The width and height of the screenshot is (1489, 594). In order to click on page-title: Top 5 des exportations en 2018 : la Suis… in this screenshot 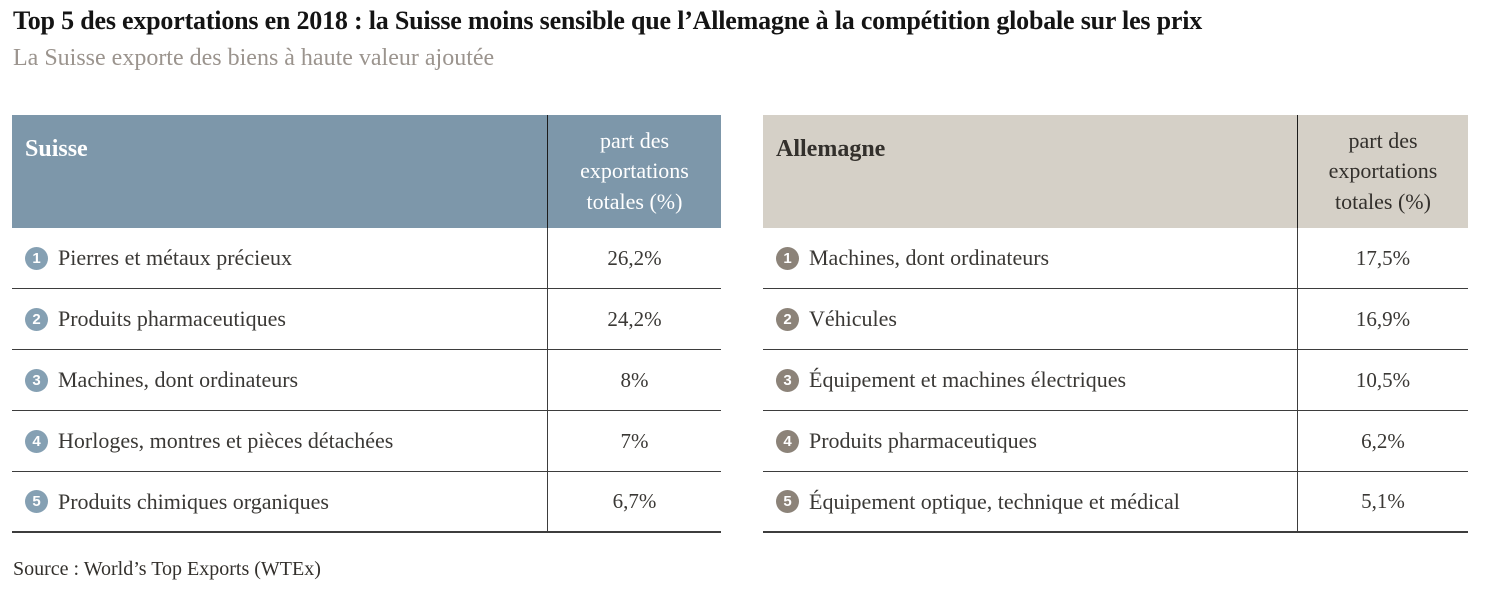, I will do `click(608, 20)`.